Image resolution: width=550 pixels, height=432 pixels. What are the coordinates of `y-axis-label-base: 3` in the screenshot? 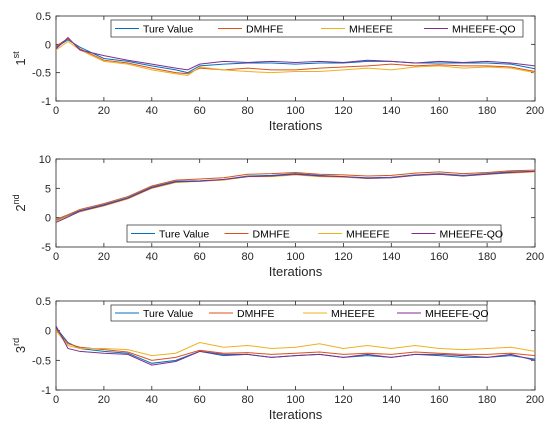 It's located at (20, 349).